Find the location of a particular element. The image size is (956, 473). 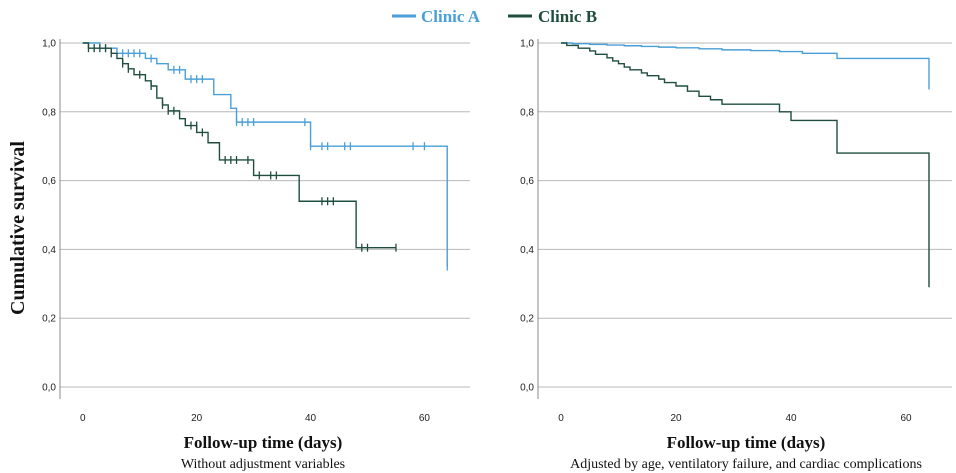

left-subtitle: Without adjustment variables is located at coordinates (263, 464).